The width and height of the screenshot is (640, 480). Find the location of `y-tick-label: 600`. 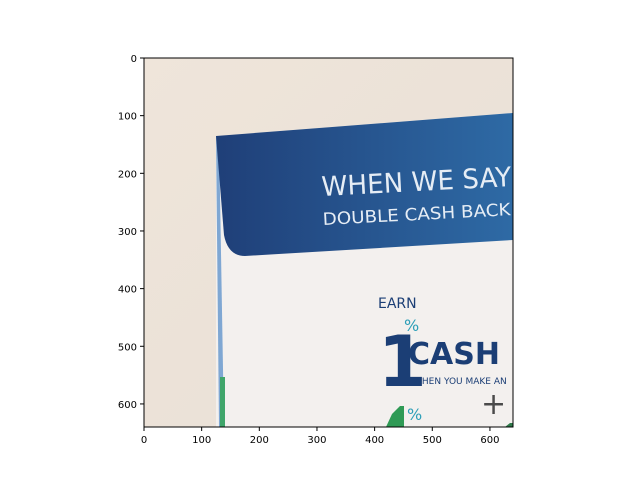

y-tick-label: 600 is located at coordinates (127, 405).